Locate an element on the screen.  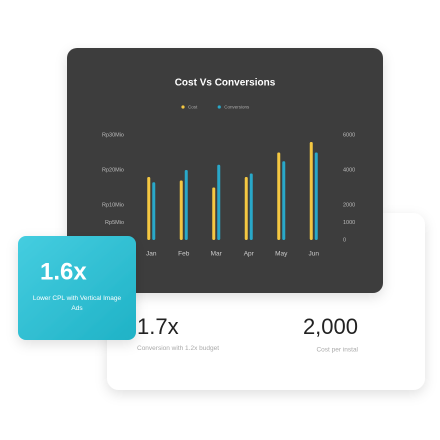
legend-label: Cost is located at coordinates (193, 107).